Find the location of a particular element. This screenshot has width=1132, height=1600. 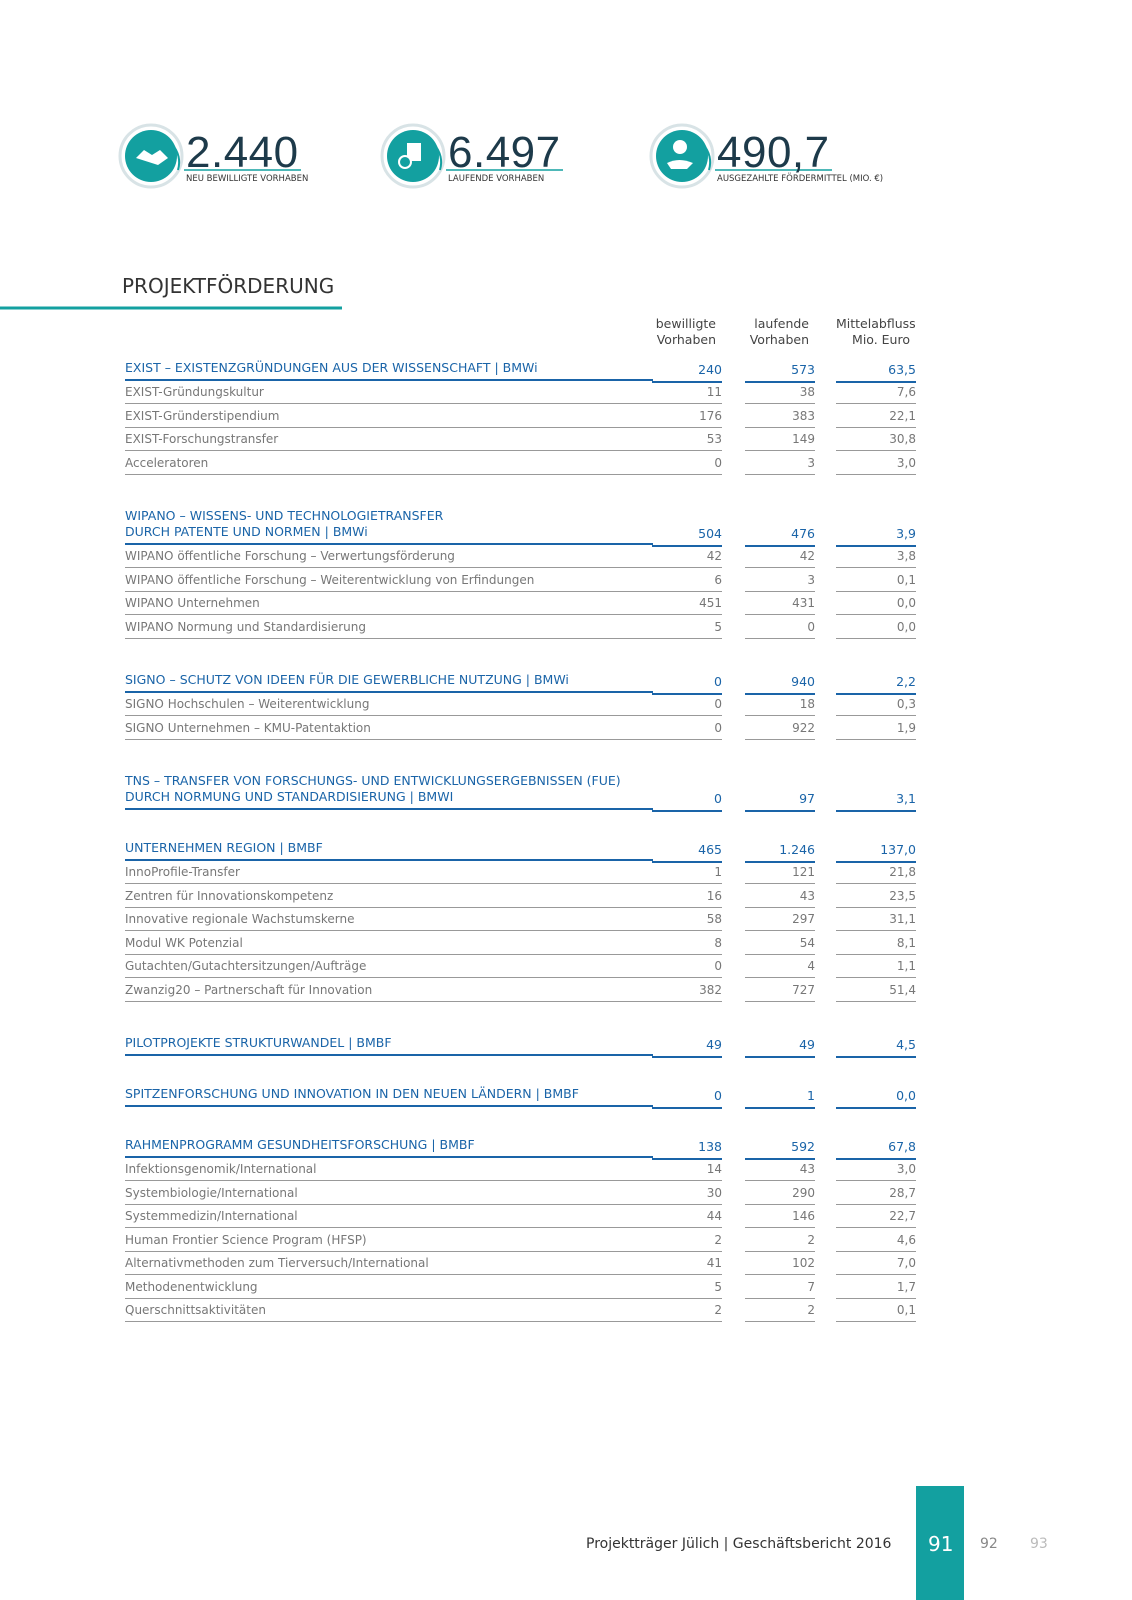

row-value: 7,0 is located at coordinates (876, 1265).